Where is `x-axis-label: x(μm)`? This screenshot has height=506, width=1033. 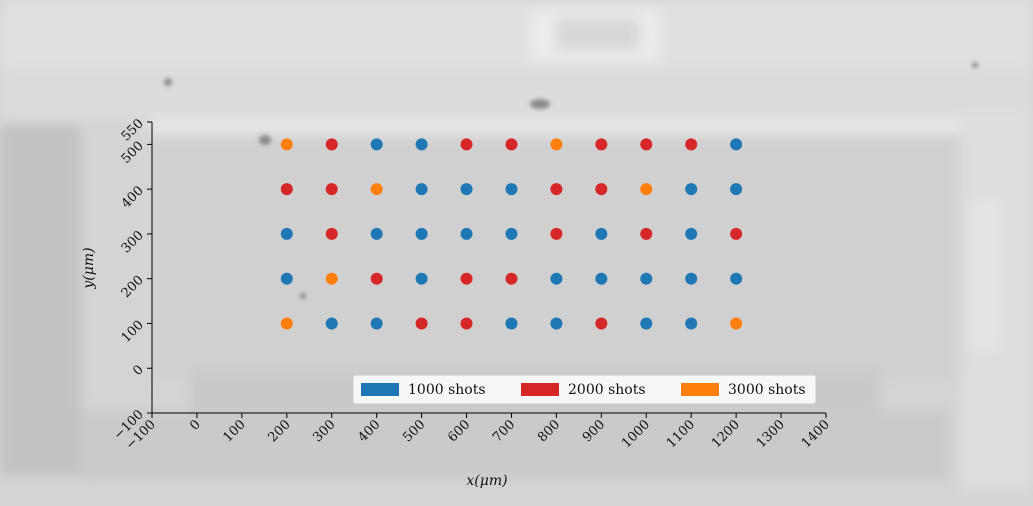 x-axis-label: x(μm) is located at coordinates (486, 481).